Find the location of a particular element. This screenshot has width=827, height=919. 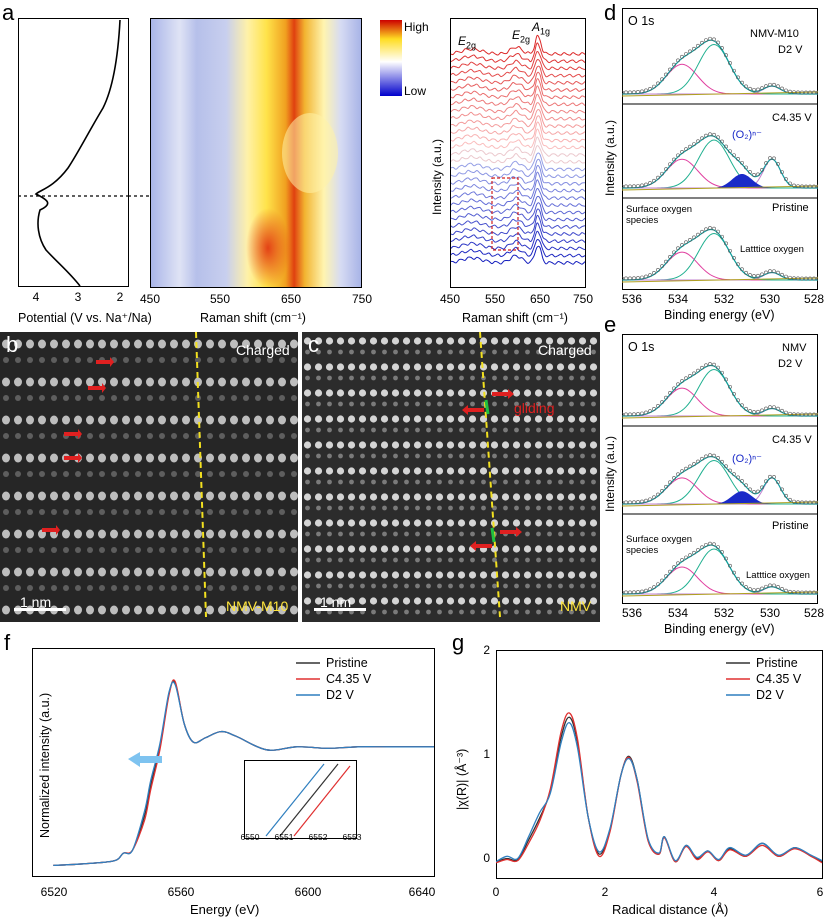

xps-tick: 534 is located at coordinates (678, 299).